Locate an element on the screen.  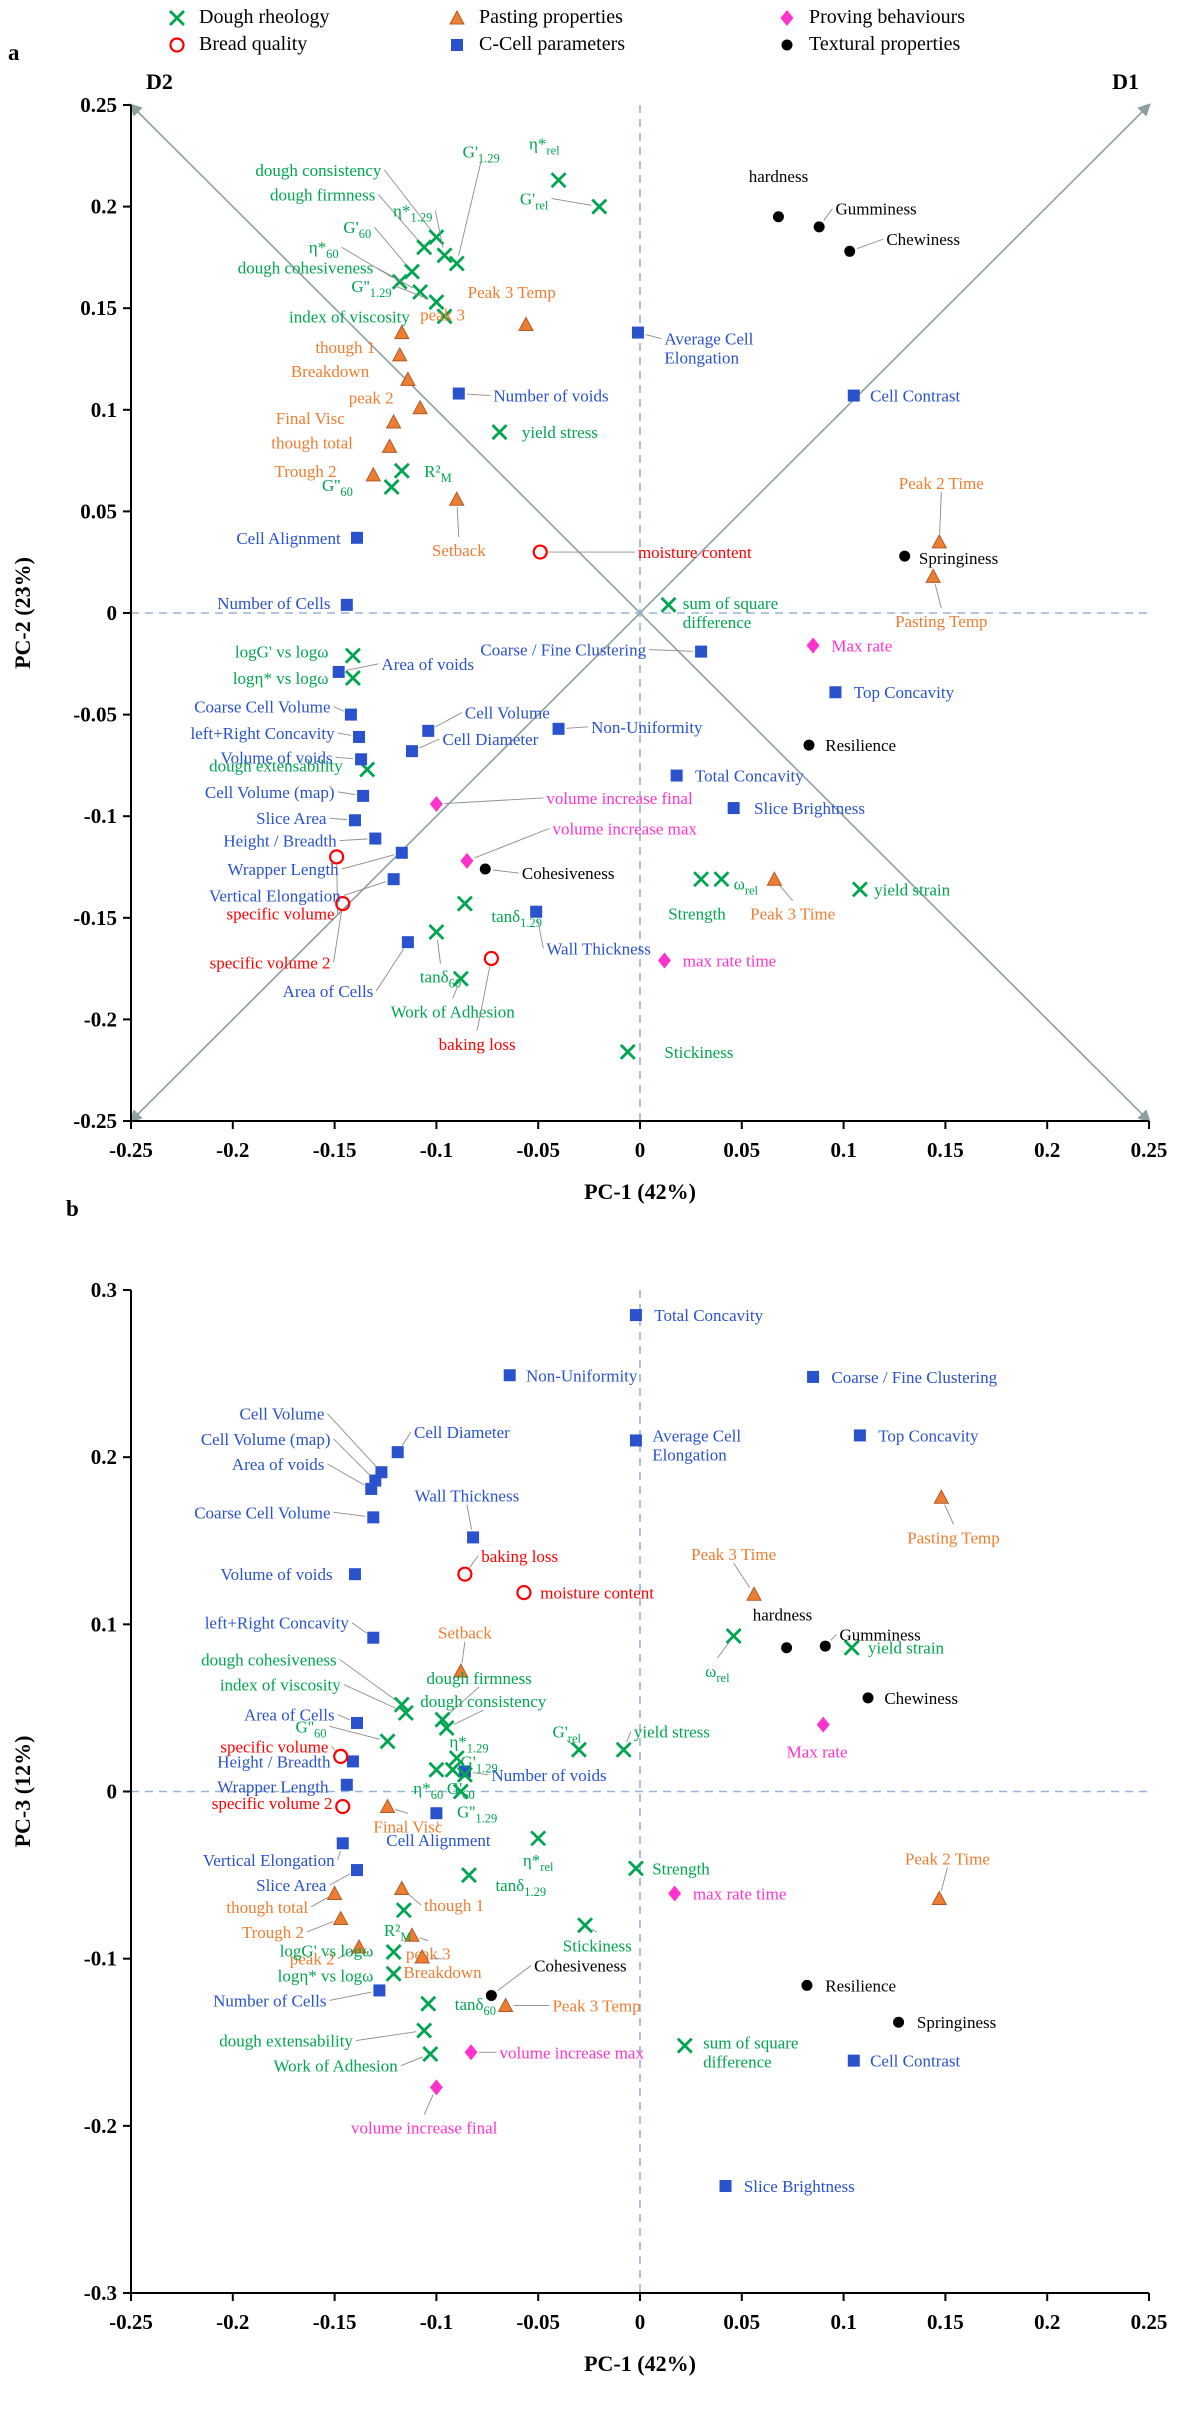
pasting-properties-label: Breakdown is located at coordinates (330, 371).